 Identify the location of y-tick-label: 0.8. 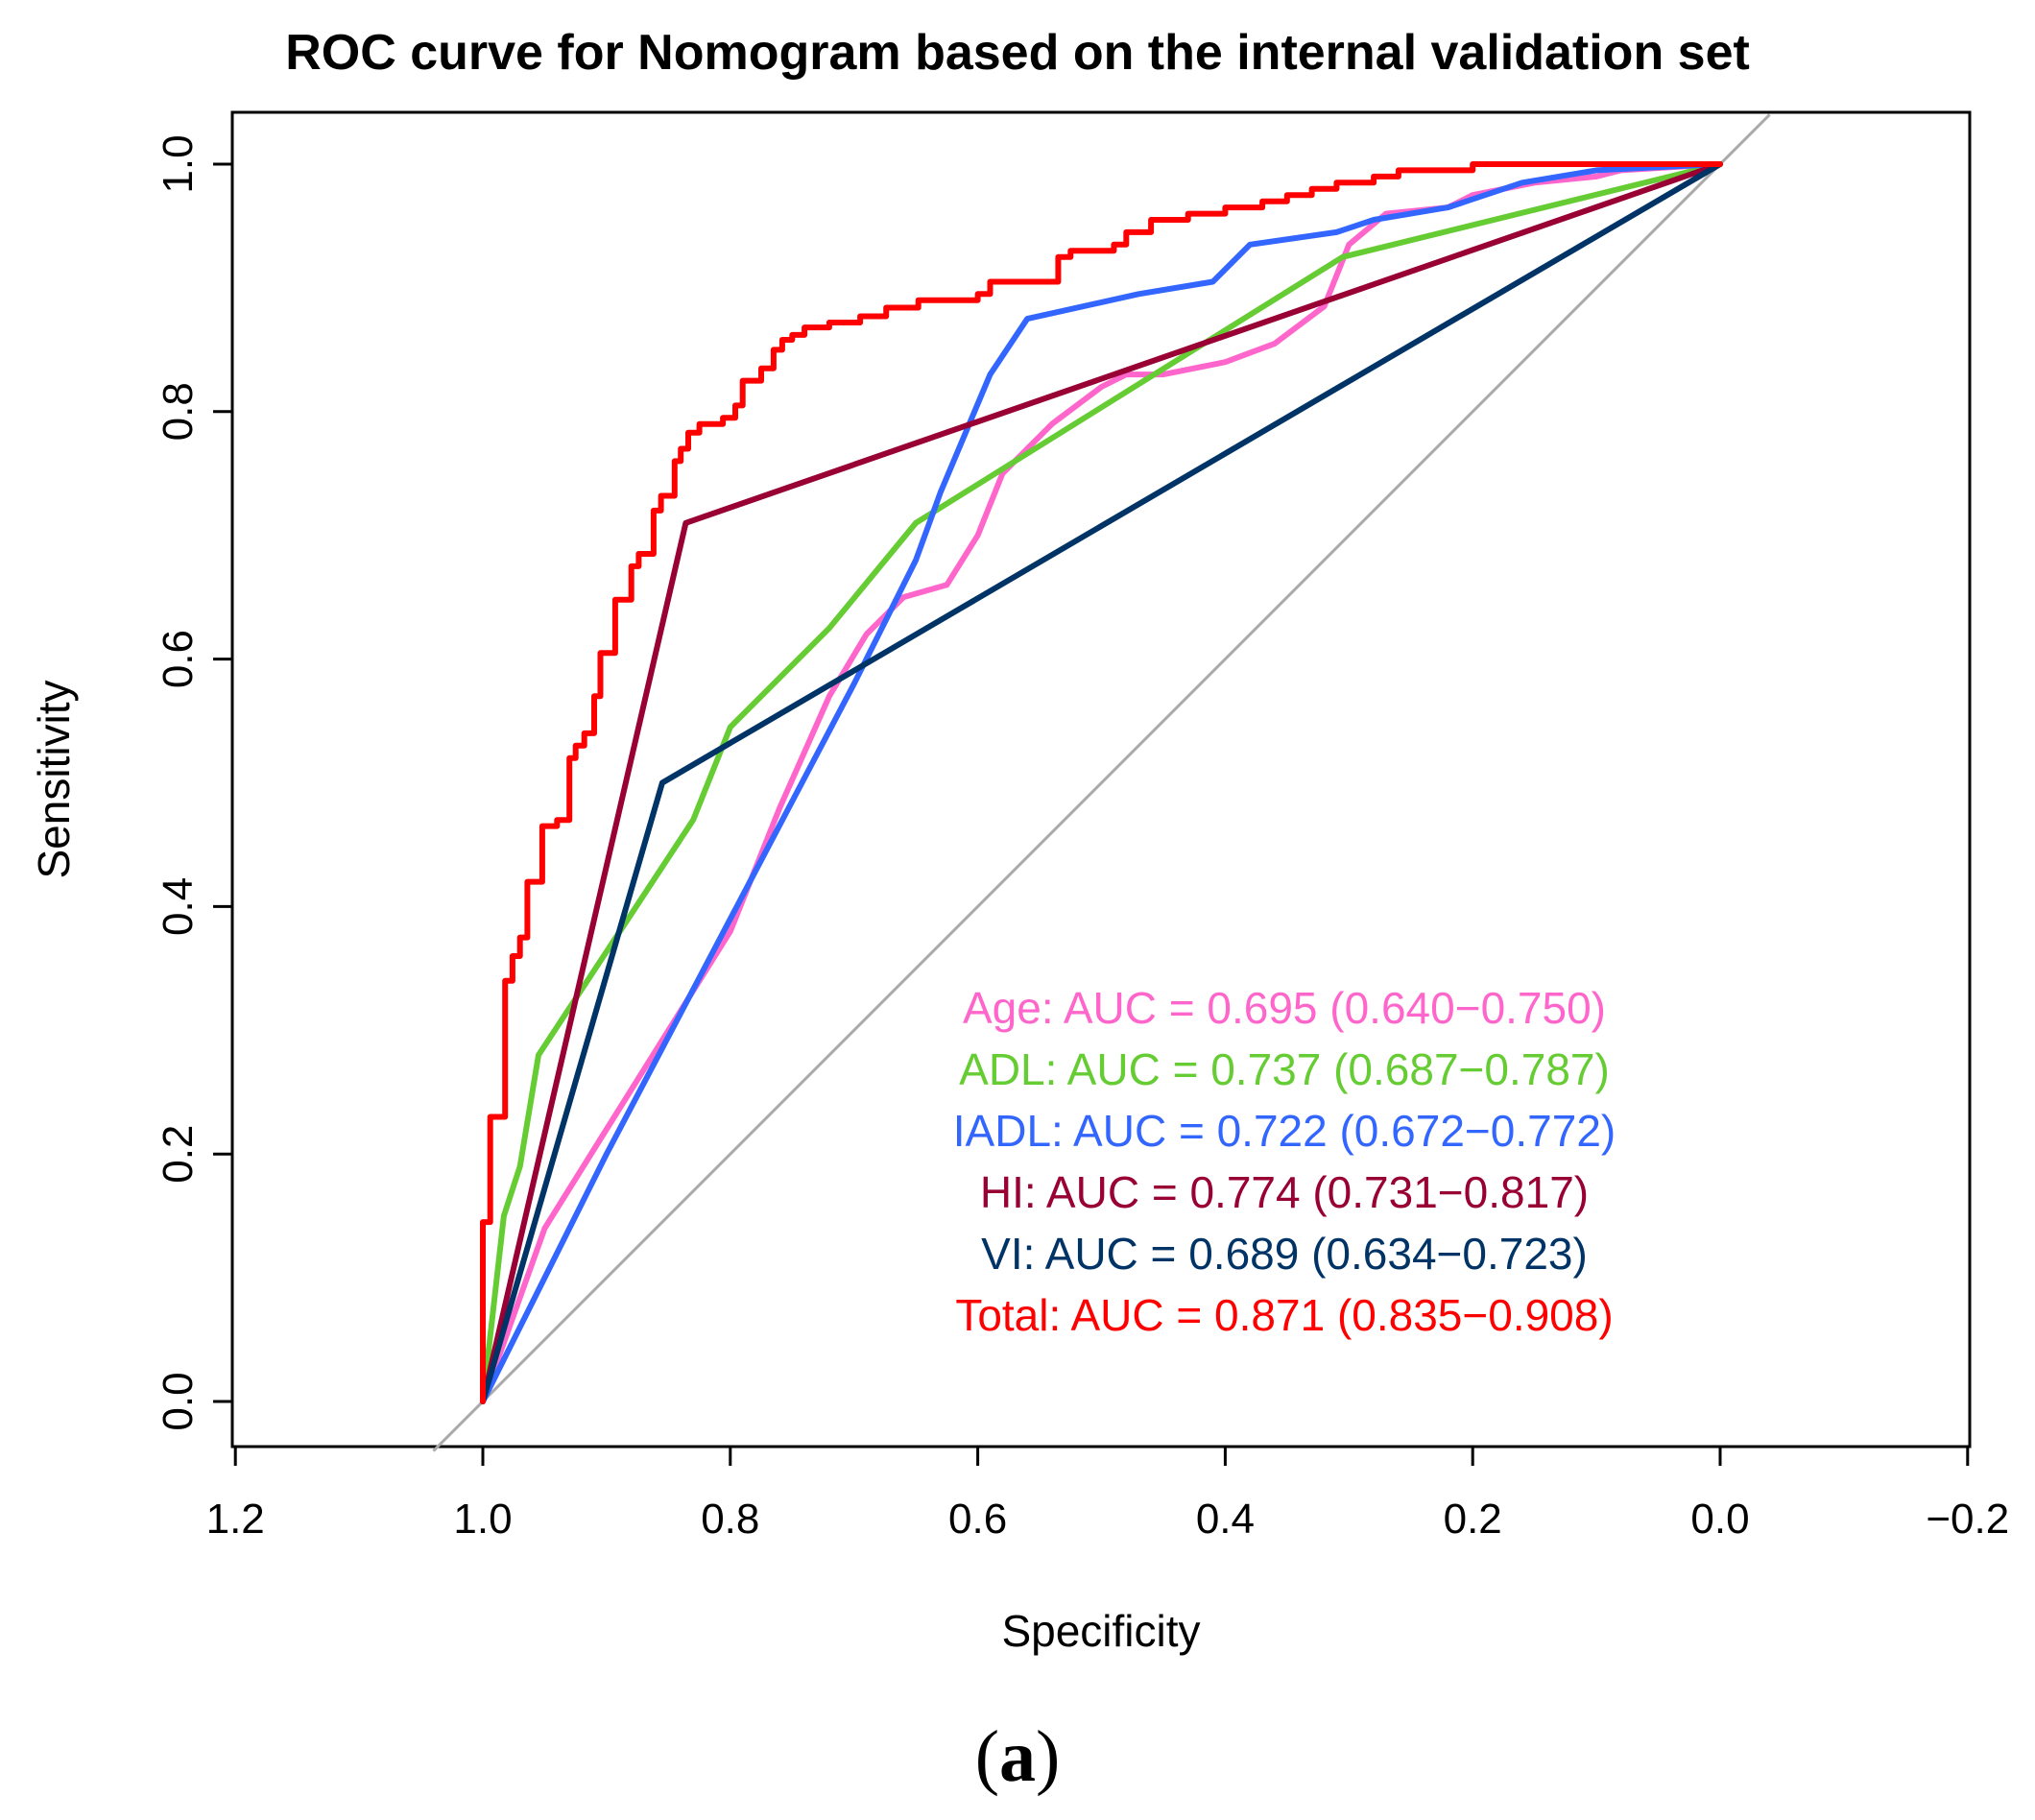
(178, 412).